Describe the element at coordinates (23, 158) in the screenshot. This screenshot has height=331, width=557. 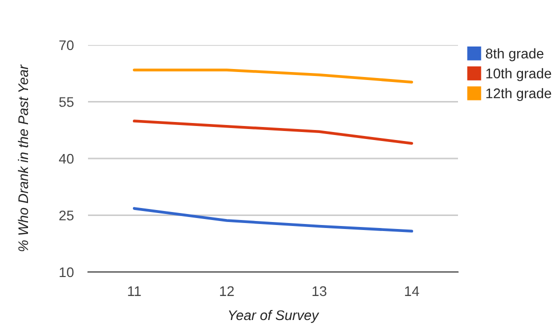
I see `y-axis-title: % Who Drank in the Past Year` at that location.